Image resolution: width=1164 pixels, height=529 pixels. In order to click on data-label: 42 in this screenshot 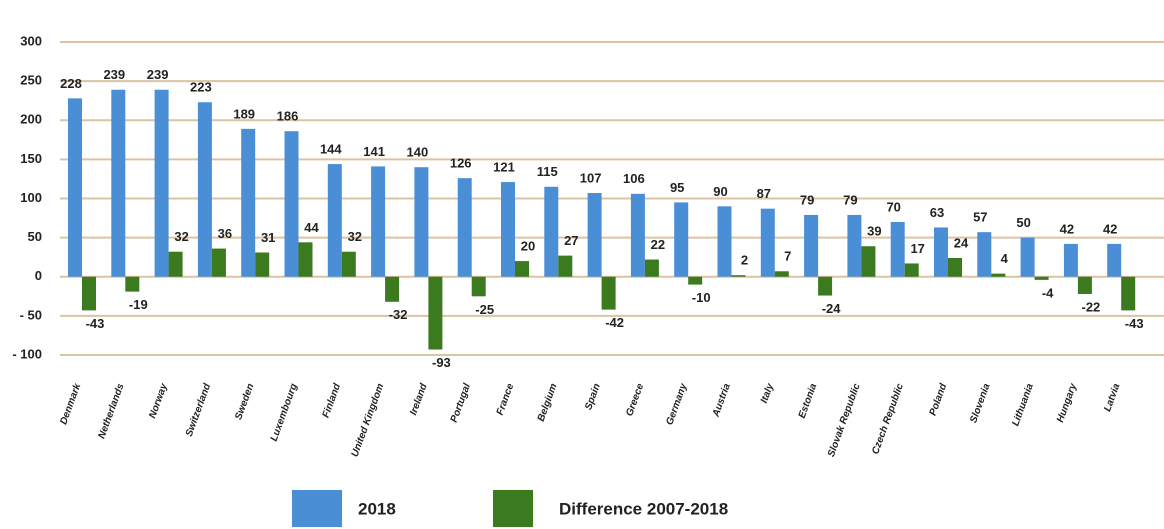, I will do `click(1067, 228)`.